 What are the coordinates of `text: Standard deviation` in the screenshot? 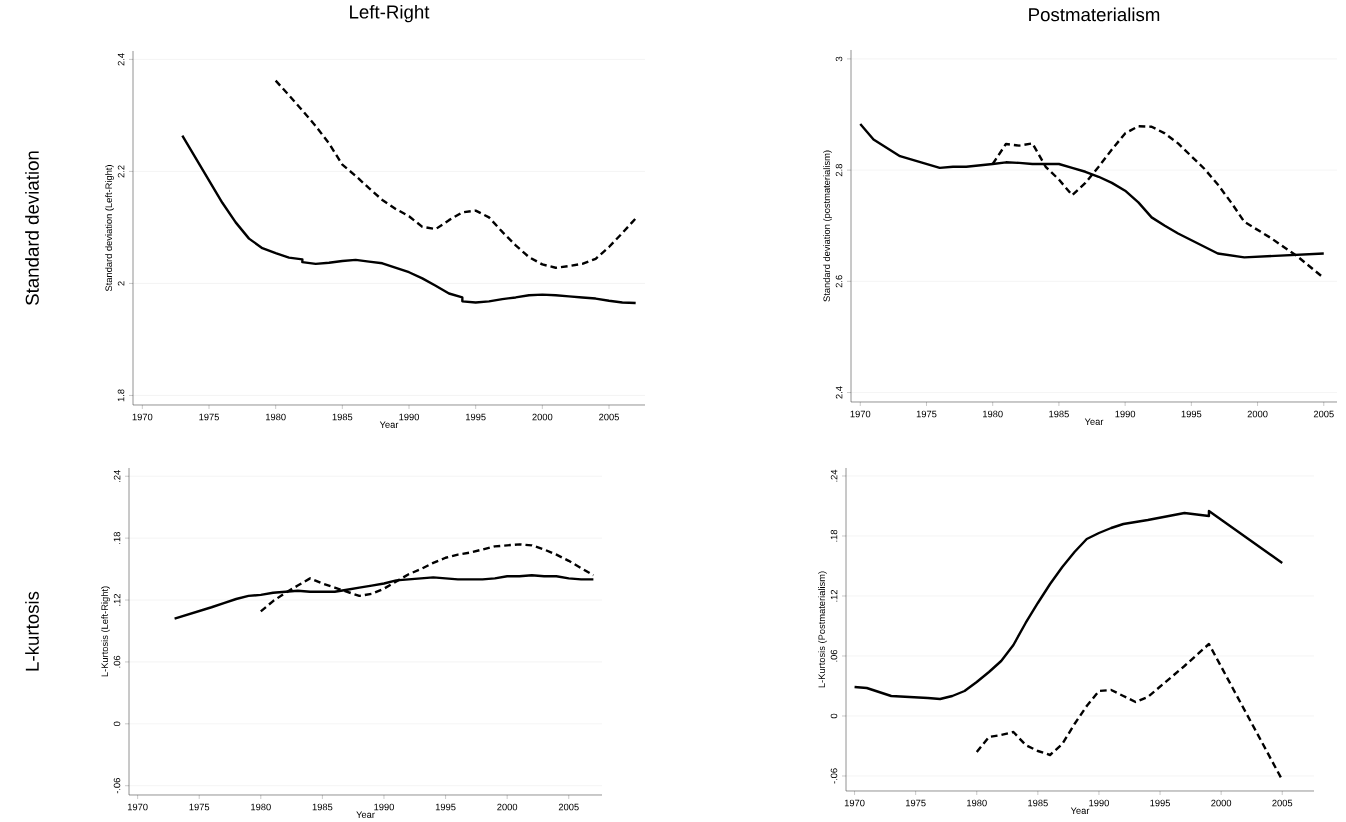 It's located at (32, 228).